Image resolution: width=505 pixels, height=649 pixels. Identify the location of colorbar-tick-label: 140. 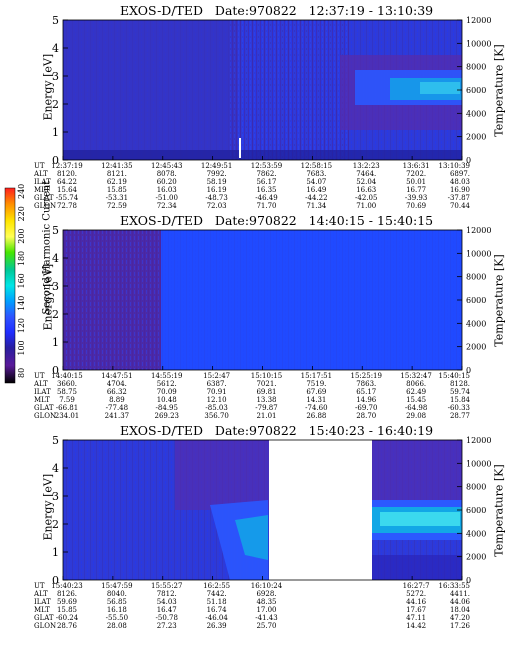
(21, 303).